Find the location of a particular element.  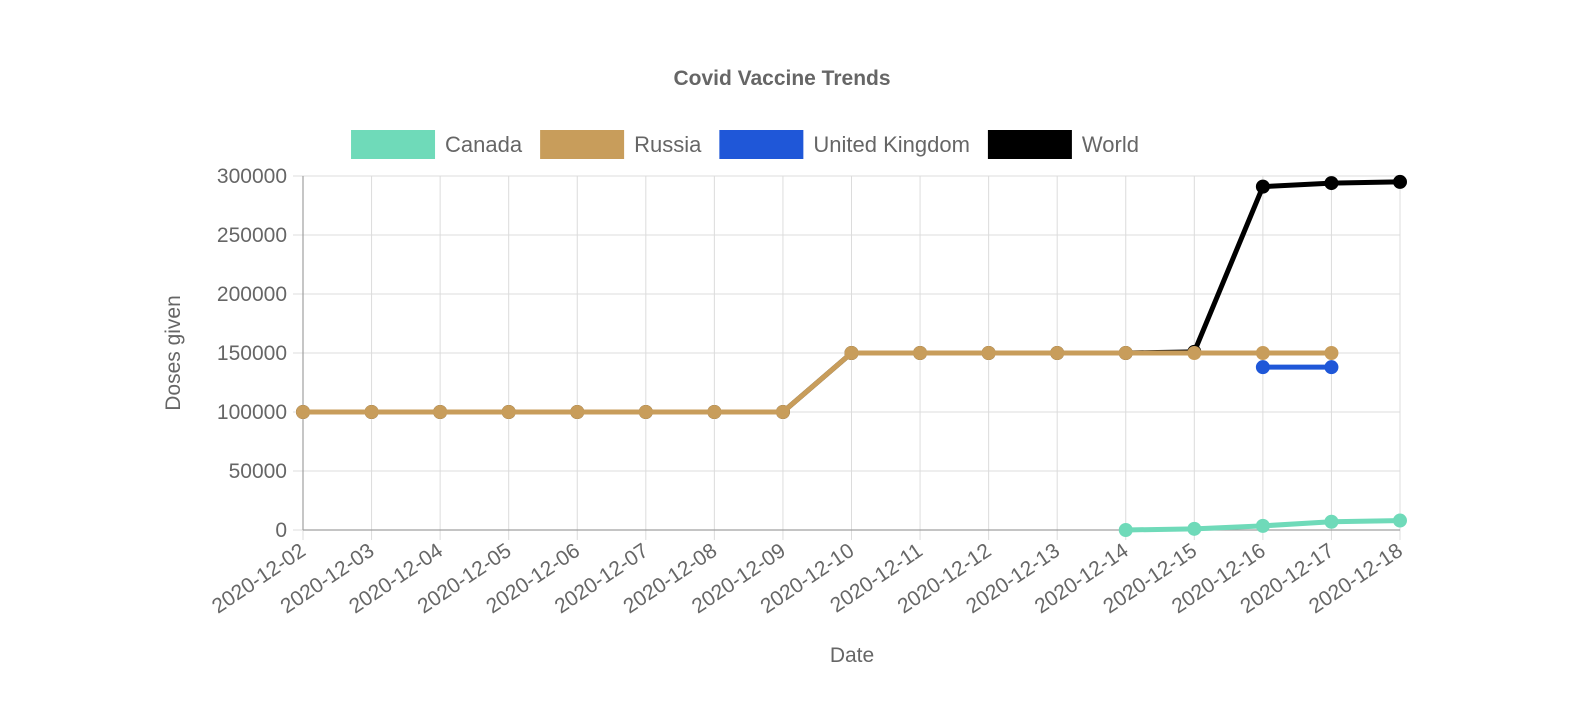

y-tick-label: 0 is located at coordinates (281, 530).